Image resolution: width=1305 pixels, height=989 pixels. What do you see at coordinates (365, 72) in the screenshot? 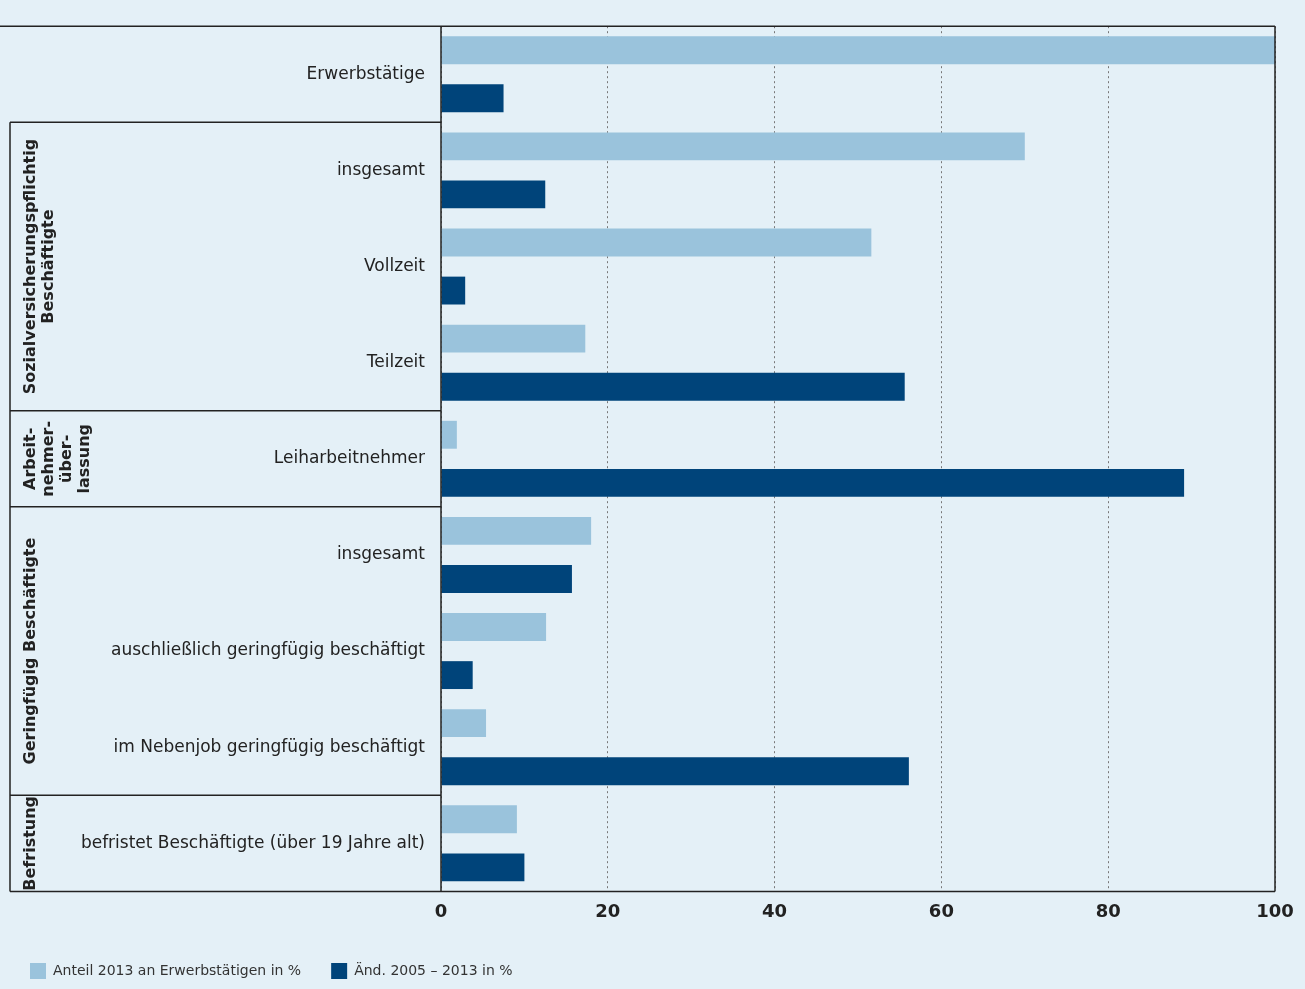
I see `y-tick-label: Erwerbstätige` at bounding box center [365, 72].